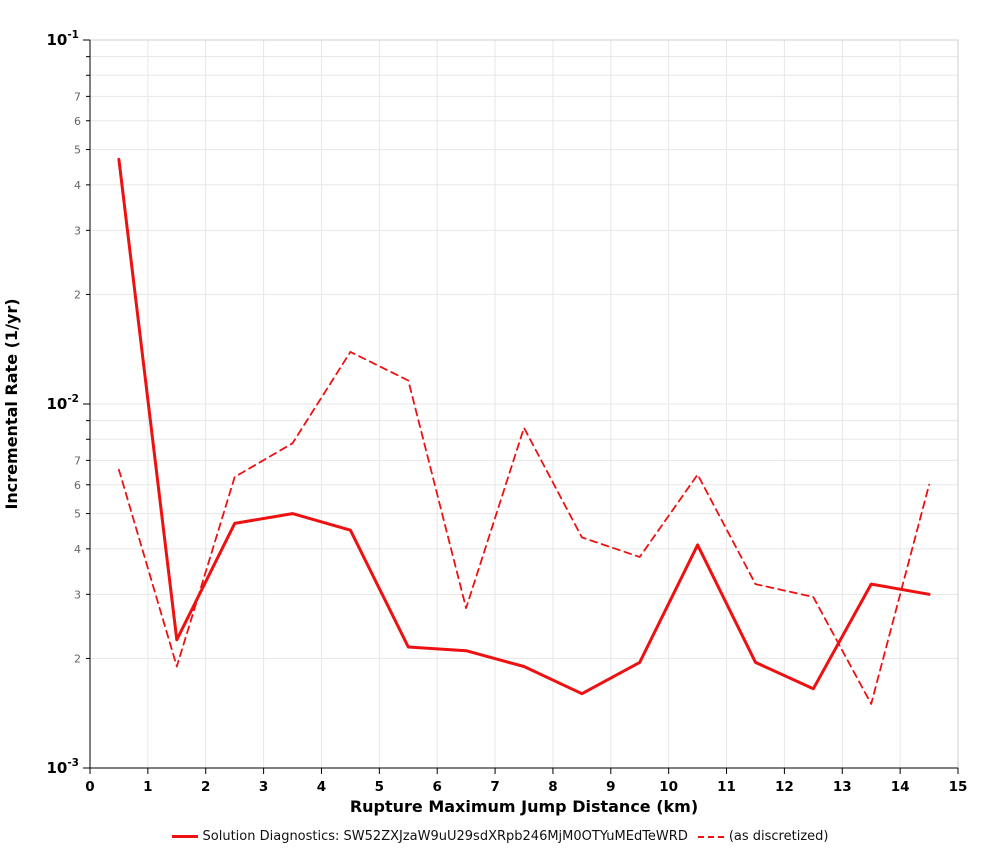 This screenshot has width=1000, height=850. What do you see at coordinates (62, 767) in the screenshot?
I see `svg-text: 10⁻³` at bounding box center [62, 767].